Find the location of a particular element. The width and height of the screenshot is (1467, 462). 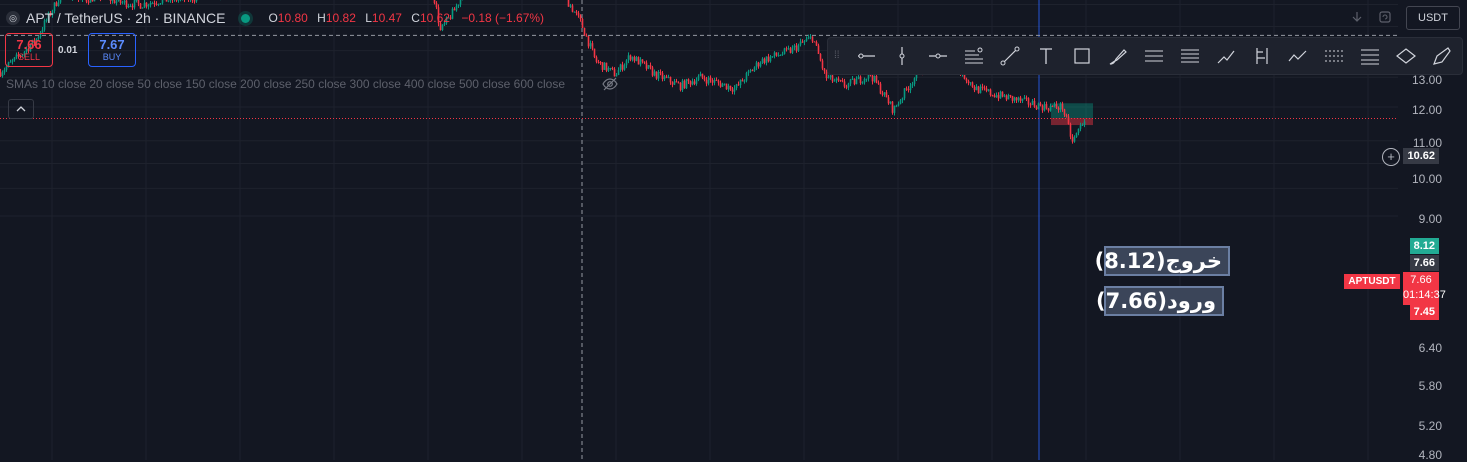

horizontal-ray-icon is located at coordinates (866, 56).